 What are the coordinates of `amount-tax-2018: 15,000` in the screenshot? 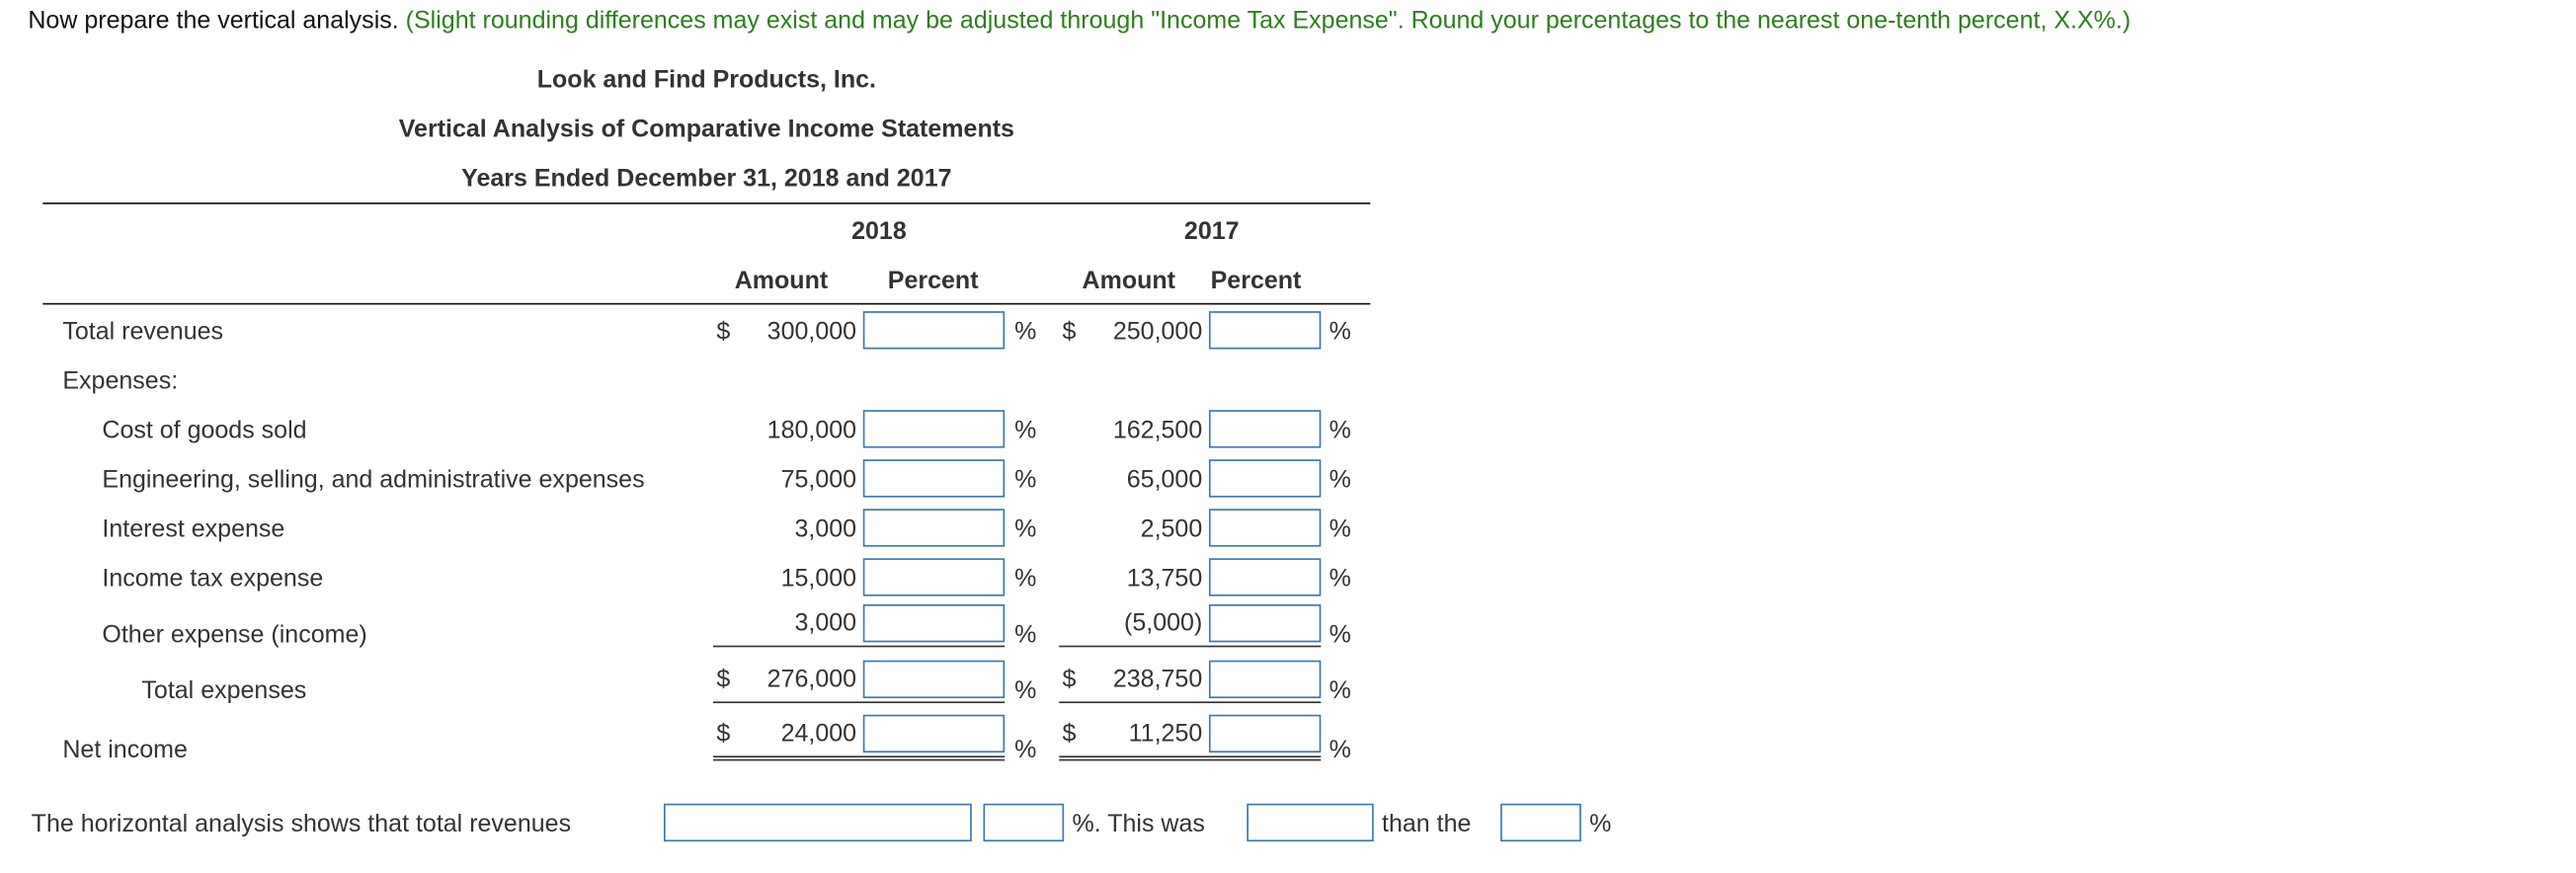 It's located at (818, 579).